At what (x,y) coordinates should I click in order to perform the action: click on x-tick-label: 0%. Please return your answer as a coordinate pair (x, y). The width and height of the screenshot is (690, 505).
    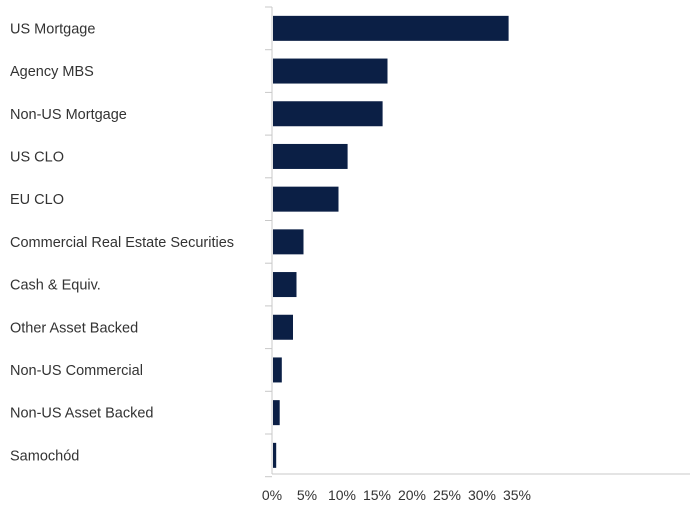
    Looking at the image, I should click on (272, 495).